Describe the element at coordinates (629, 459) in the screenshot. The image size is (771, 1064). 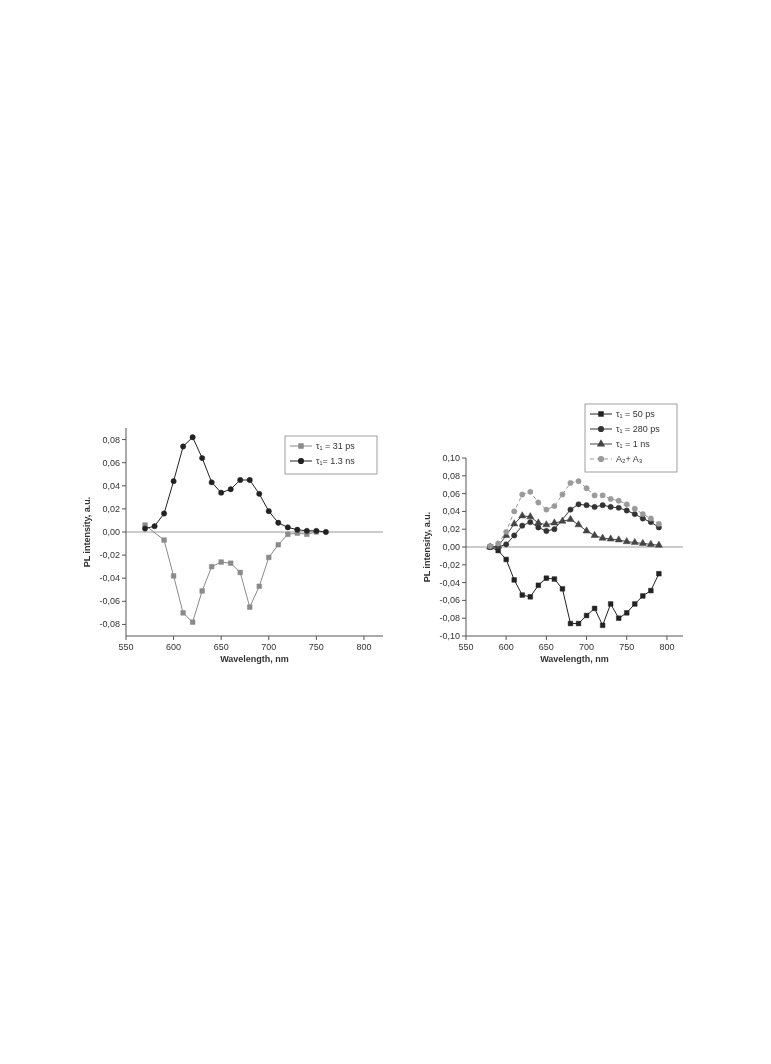
I see `legend-label: A₂+ A₃` at that location.